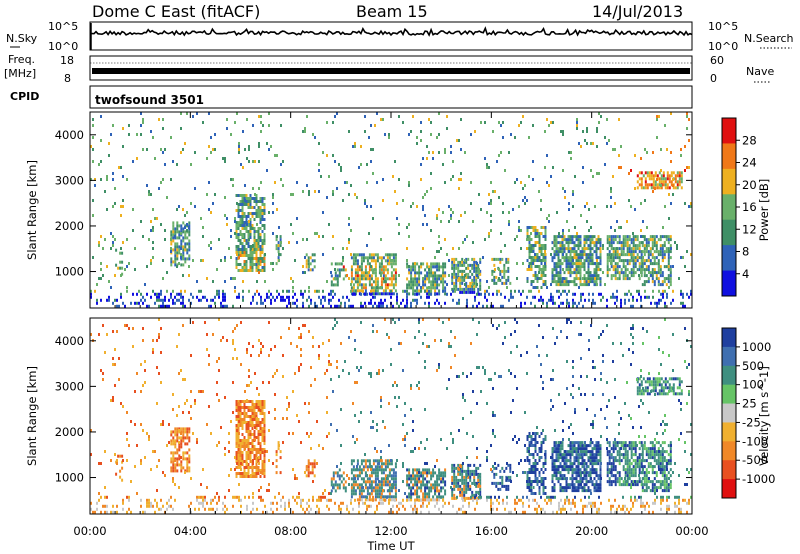 The width and height of the screenshot is (800, 554). I want to click on y-tick-label: 3000, so click(69, 180).